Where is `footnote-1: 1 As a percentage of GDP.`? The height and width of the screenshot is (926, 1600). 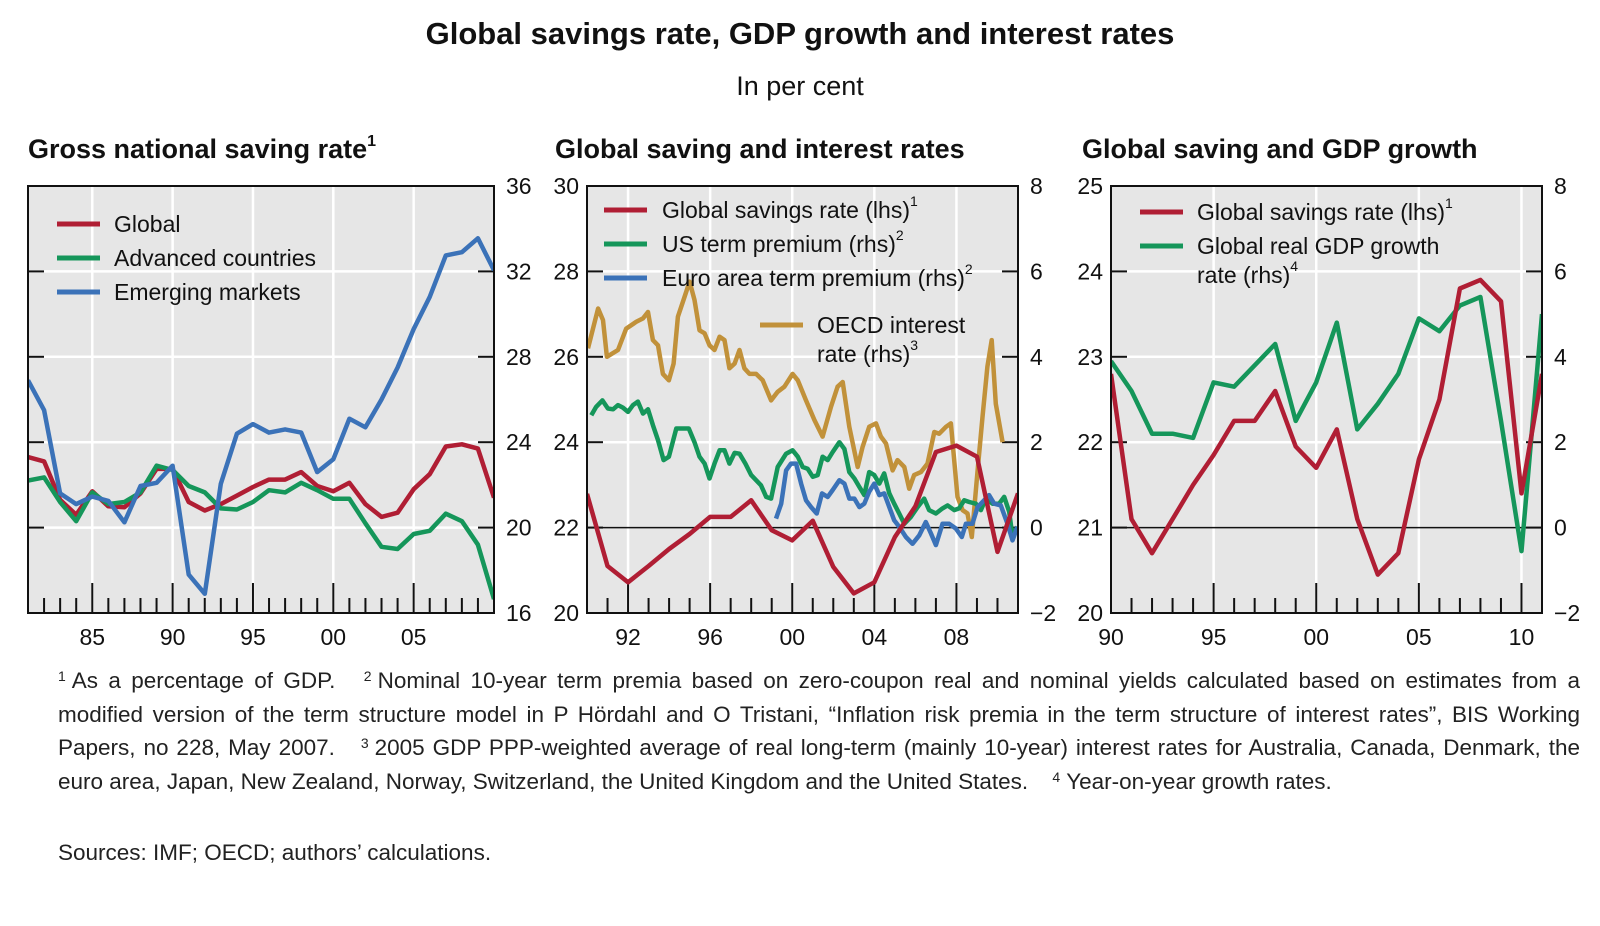 footnote-1: 1 As a percentage of GDP. is located at coordinates (196, 680).